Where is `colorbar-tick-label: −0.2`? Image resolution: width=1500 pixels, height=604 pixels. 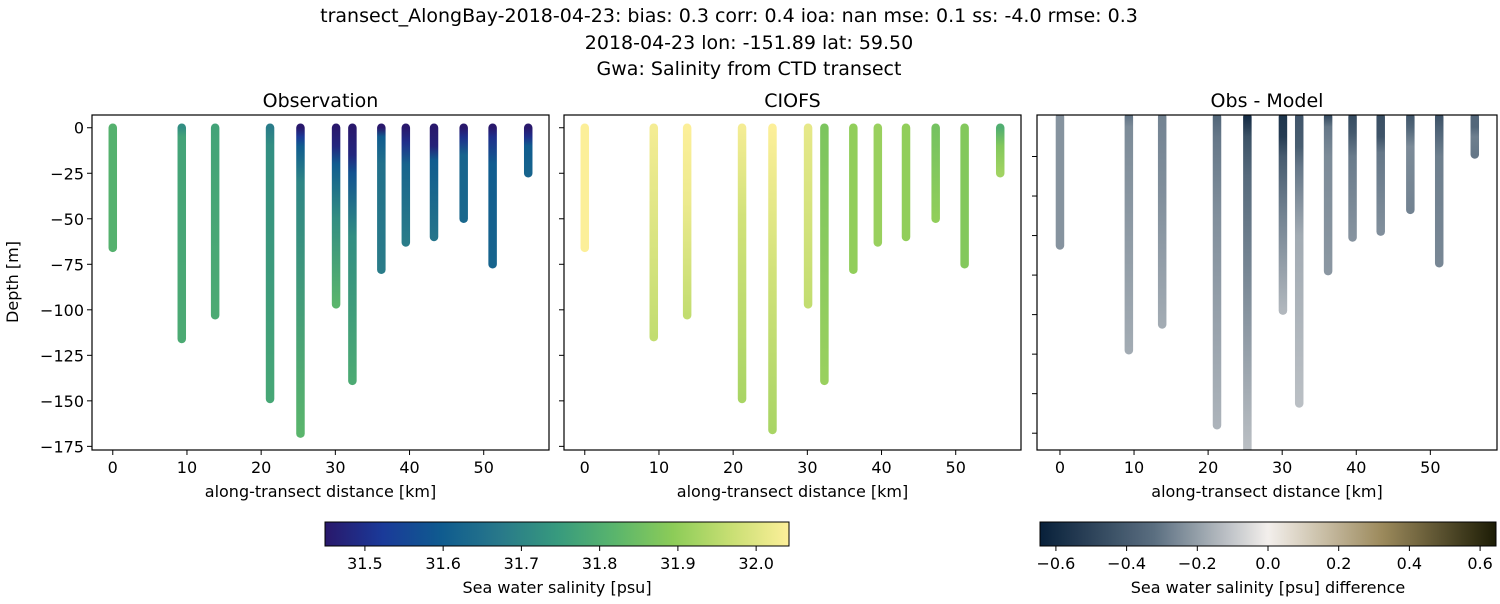
colorbar-tick-label: −0.2 is located at coordinates (1197, 563).